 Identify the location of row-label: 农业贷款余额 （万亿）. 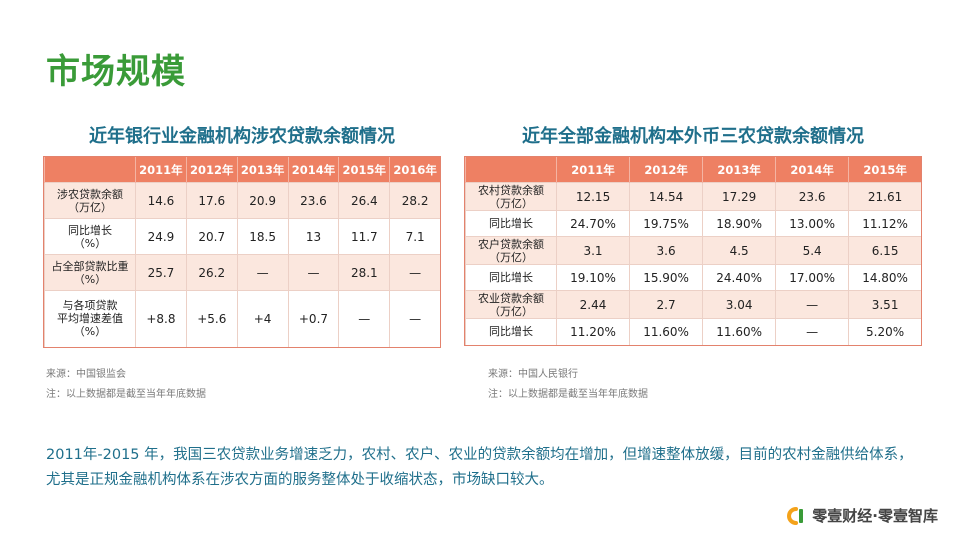
(511, 304).